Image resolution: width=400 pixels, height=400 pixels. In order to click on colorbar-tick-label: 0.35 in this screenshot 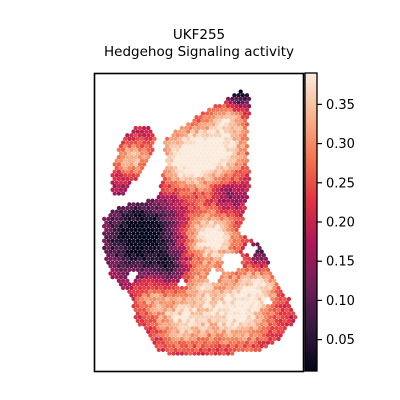, I will do `click(340, 105)`.